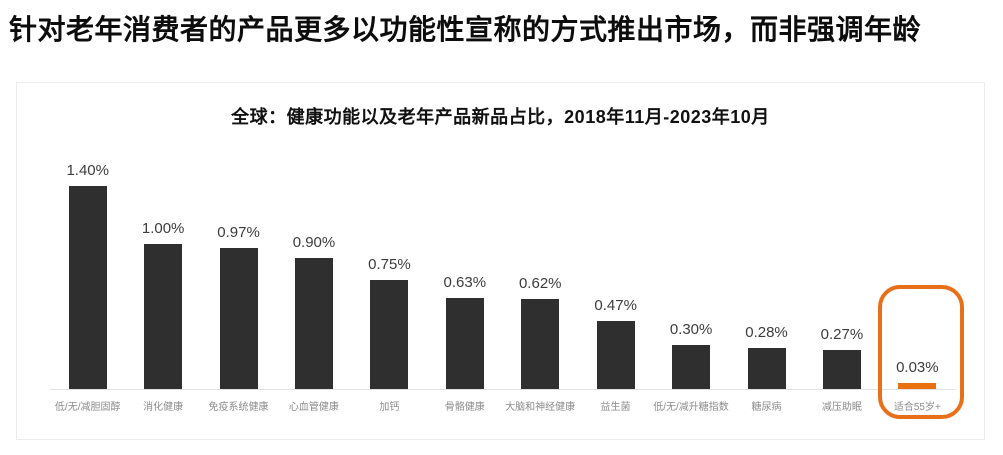 The height and width of the screenshot is (455, 1003). Describe the element at coordinates (540, 283) in the screenshot. I see `bar-value-label: 0.62%` at that location.